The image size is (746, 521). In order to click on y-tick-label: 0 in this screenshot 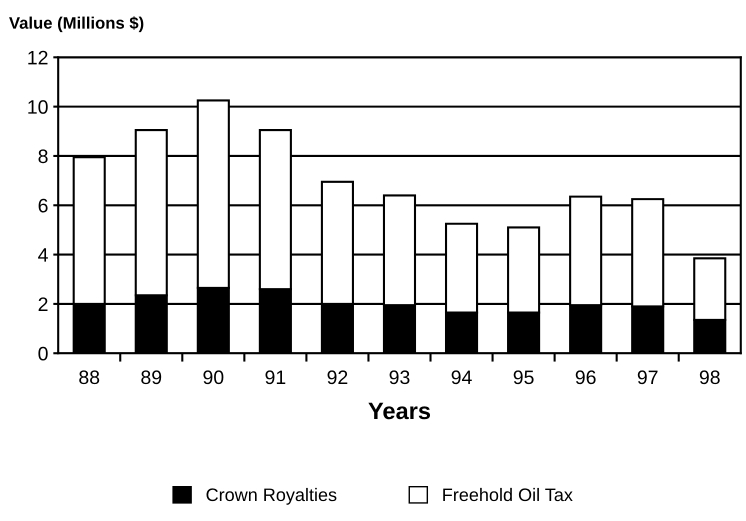, I will do `click(43, 353)`.